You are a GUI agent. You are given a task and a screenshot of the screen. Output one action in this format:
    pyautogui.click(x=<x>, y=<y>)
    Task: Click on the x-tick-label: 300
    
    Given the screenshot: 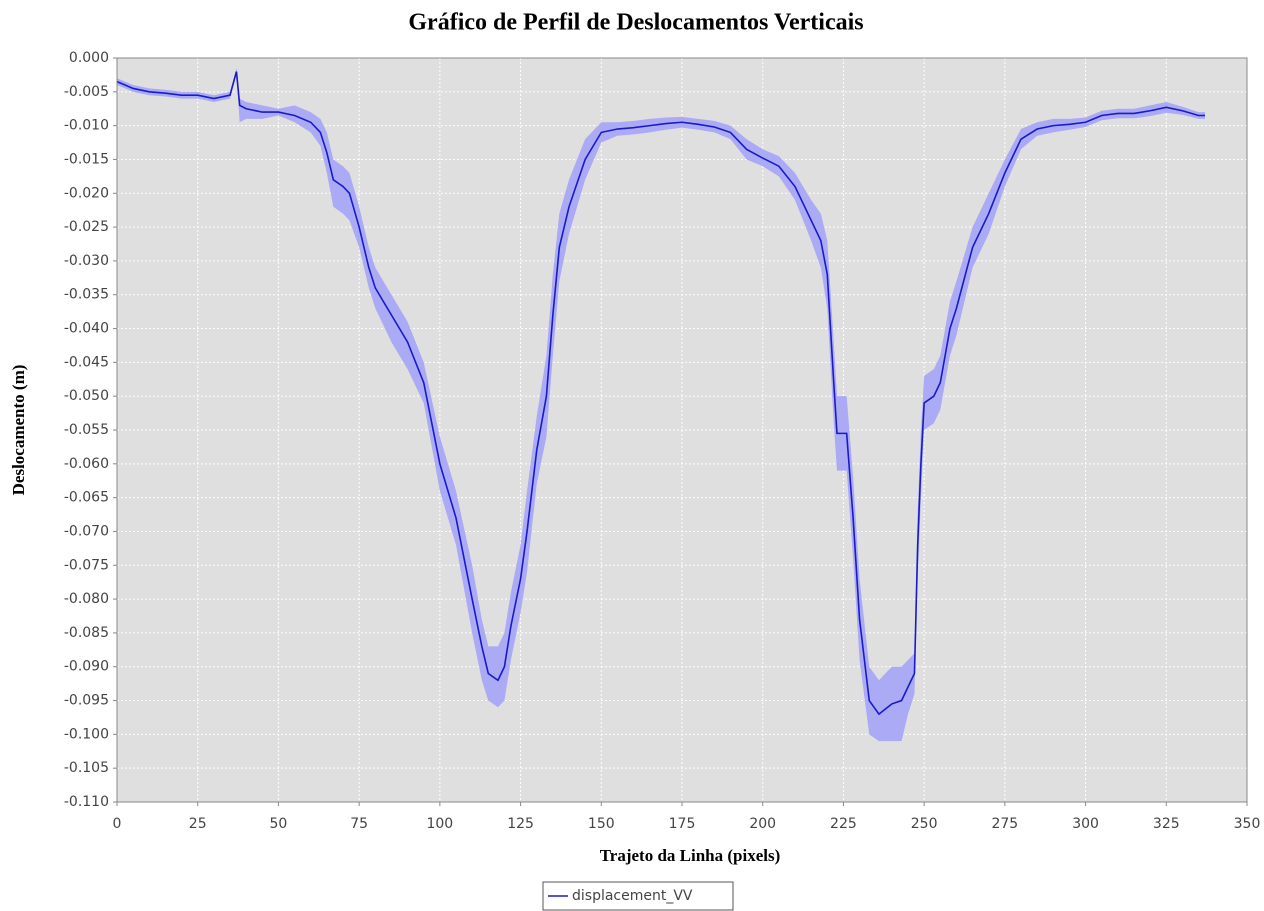 What is the action you would take?
    pyautogui.click(x=1085, y=824)
    